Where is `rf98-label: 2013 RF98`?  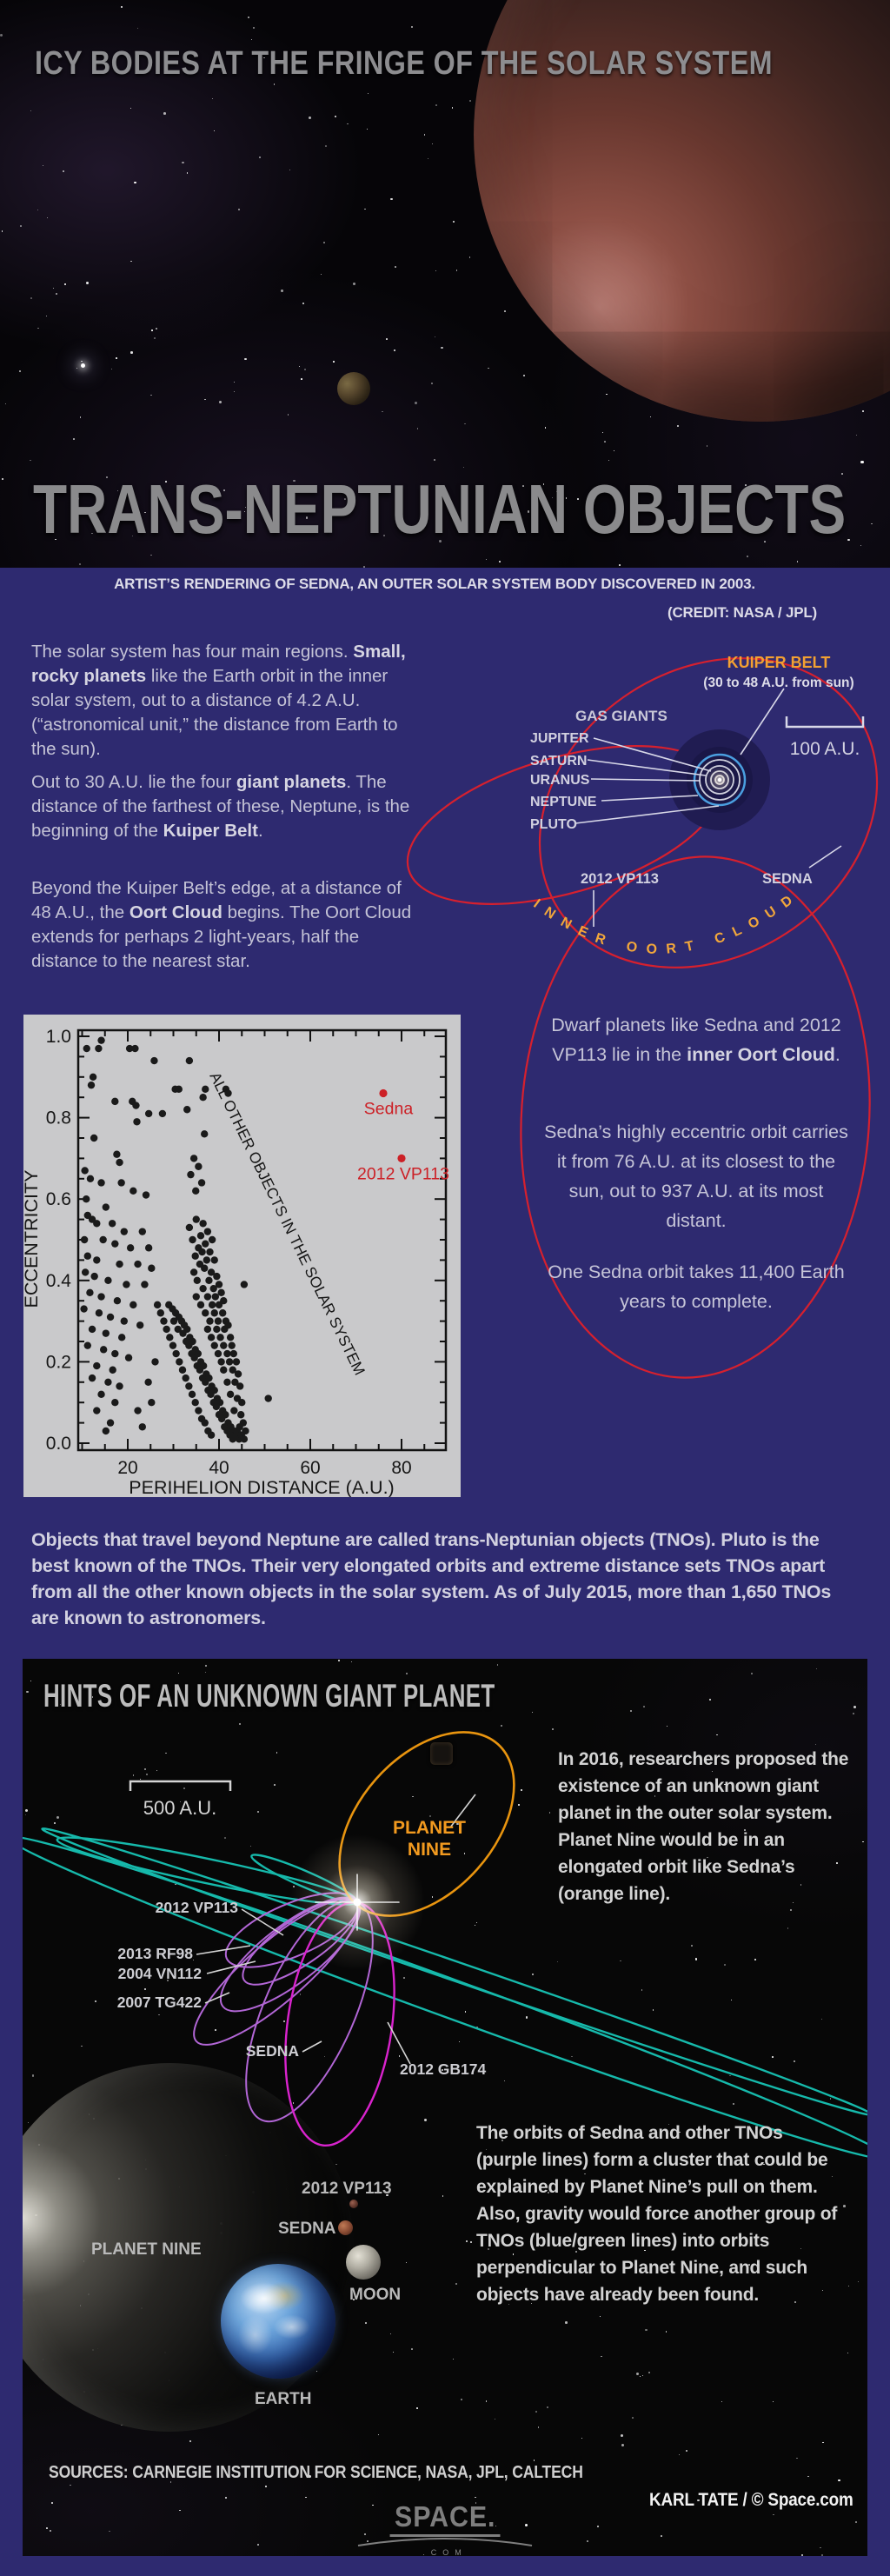 rf98-label: 2013 RF98 is located at coordinates (155, 1953).